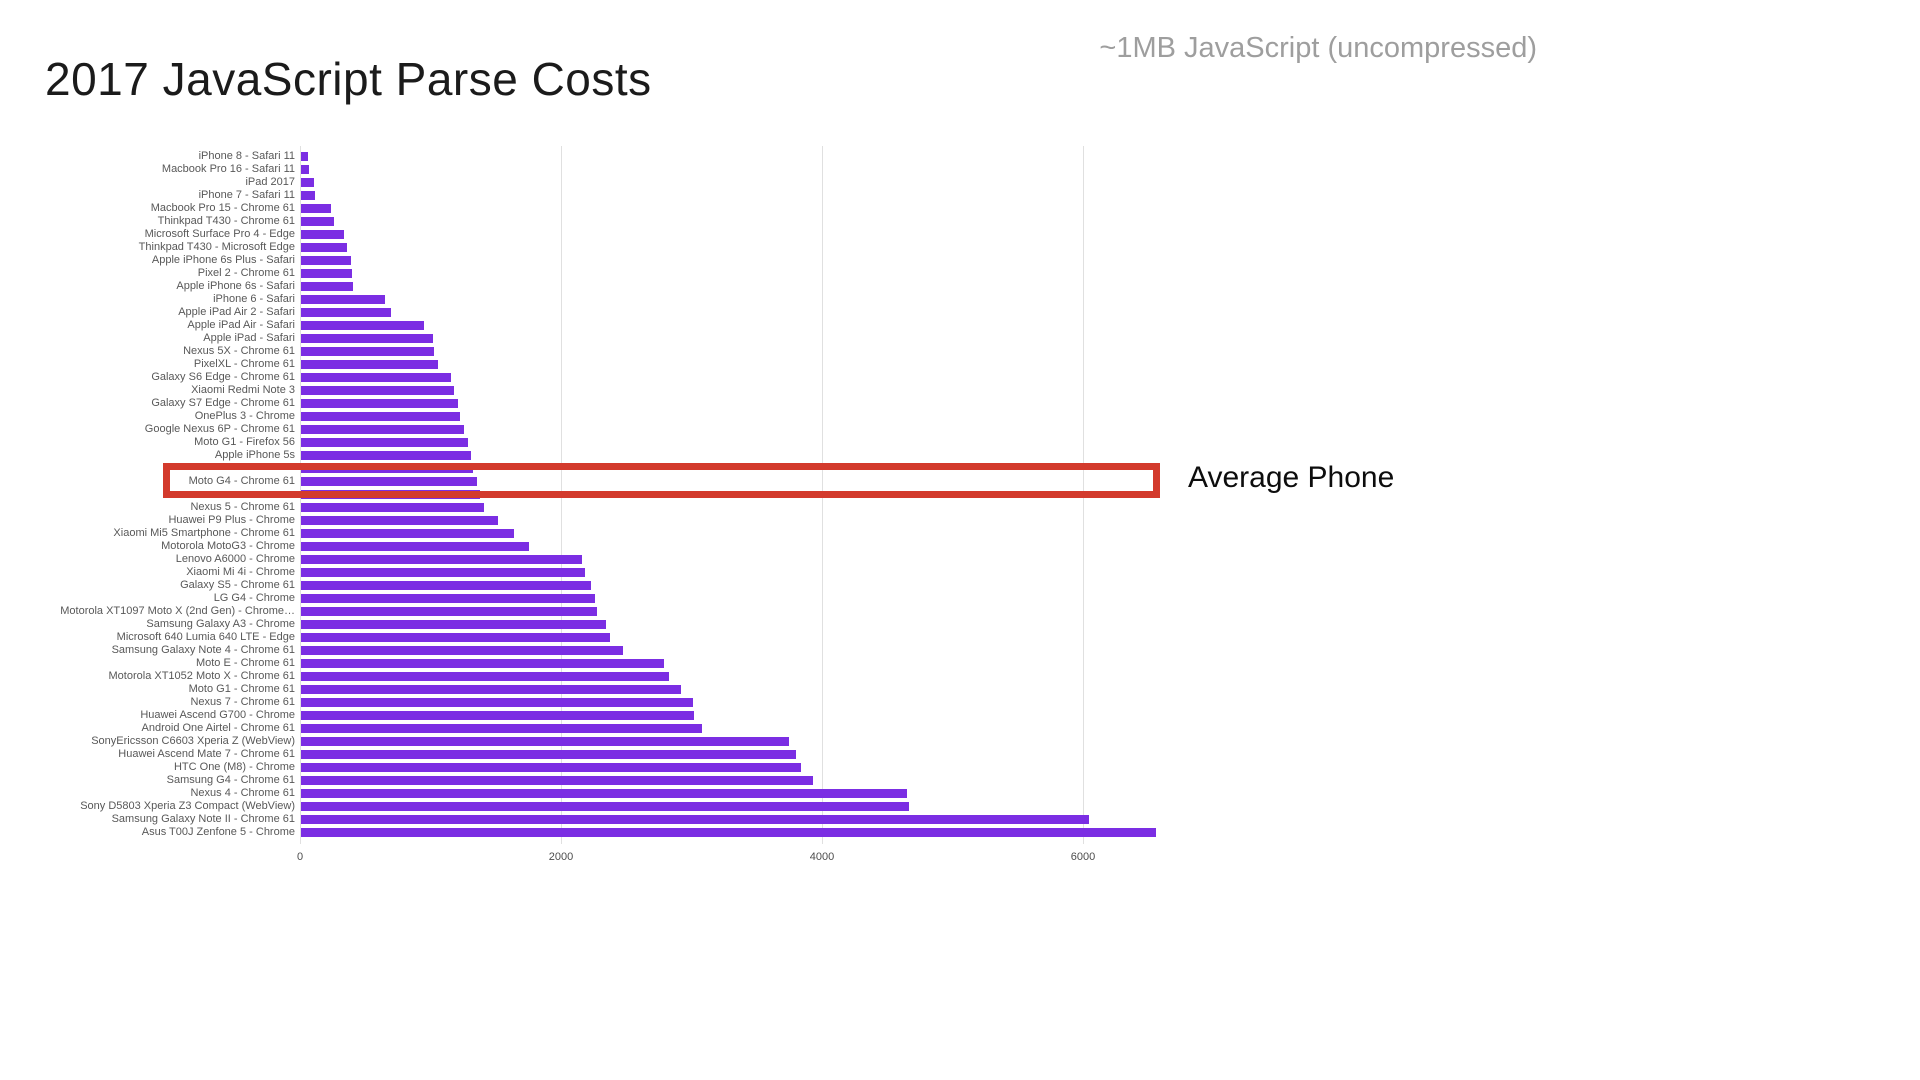  I want to click on bar-row: Xiaomi Redmi Note 3, so click(800, 390).